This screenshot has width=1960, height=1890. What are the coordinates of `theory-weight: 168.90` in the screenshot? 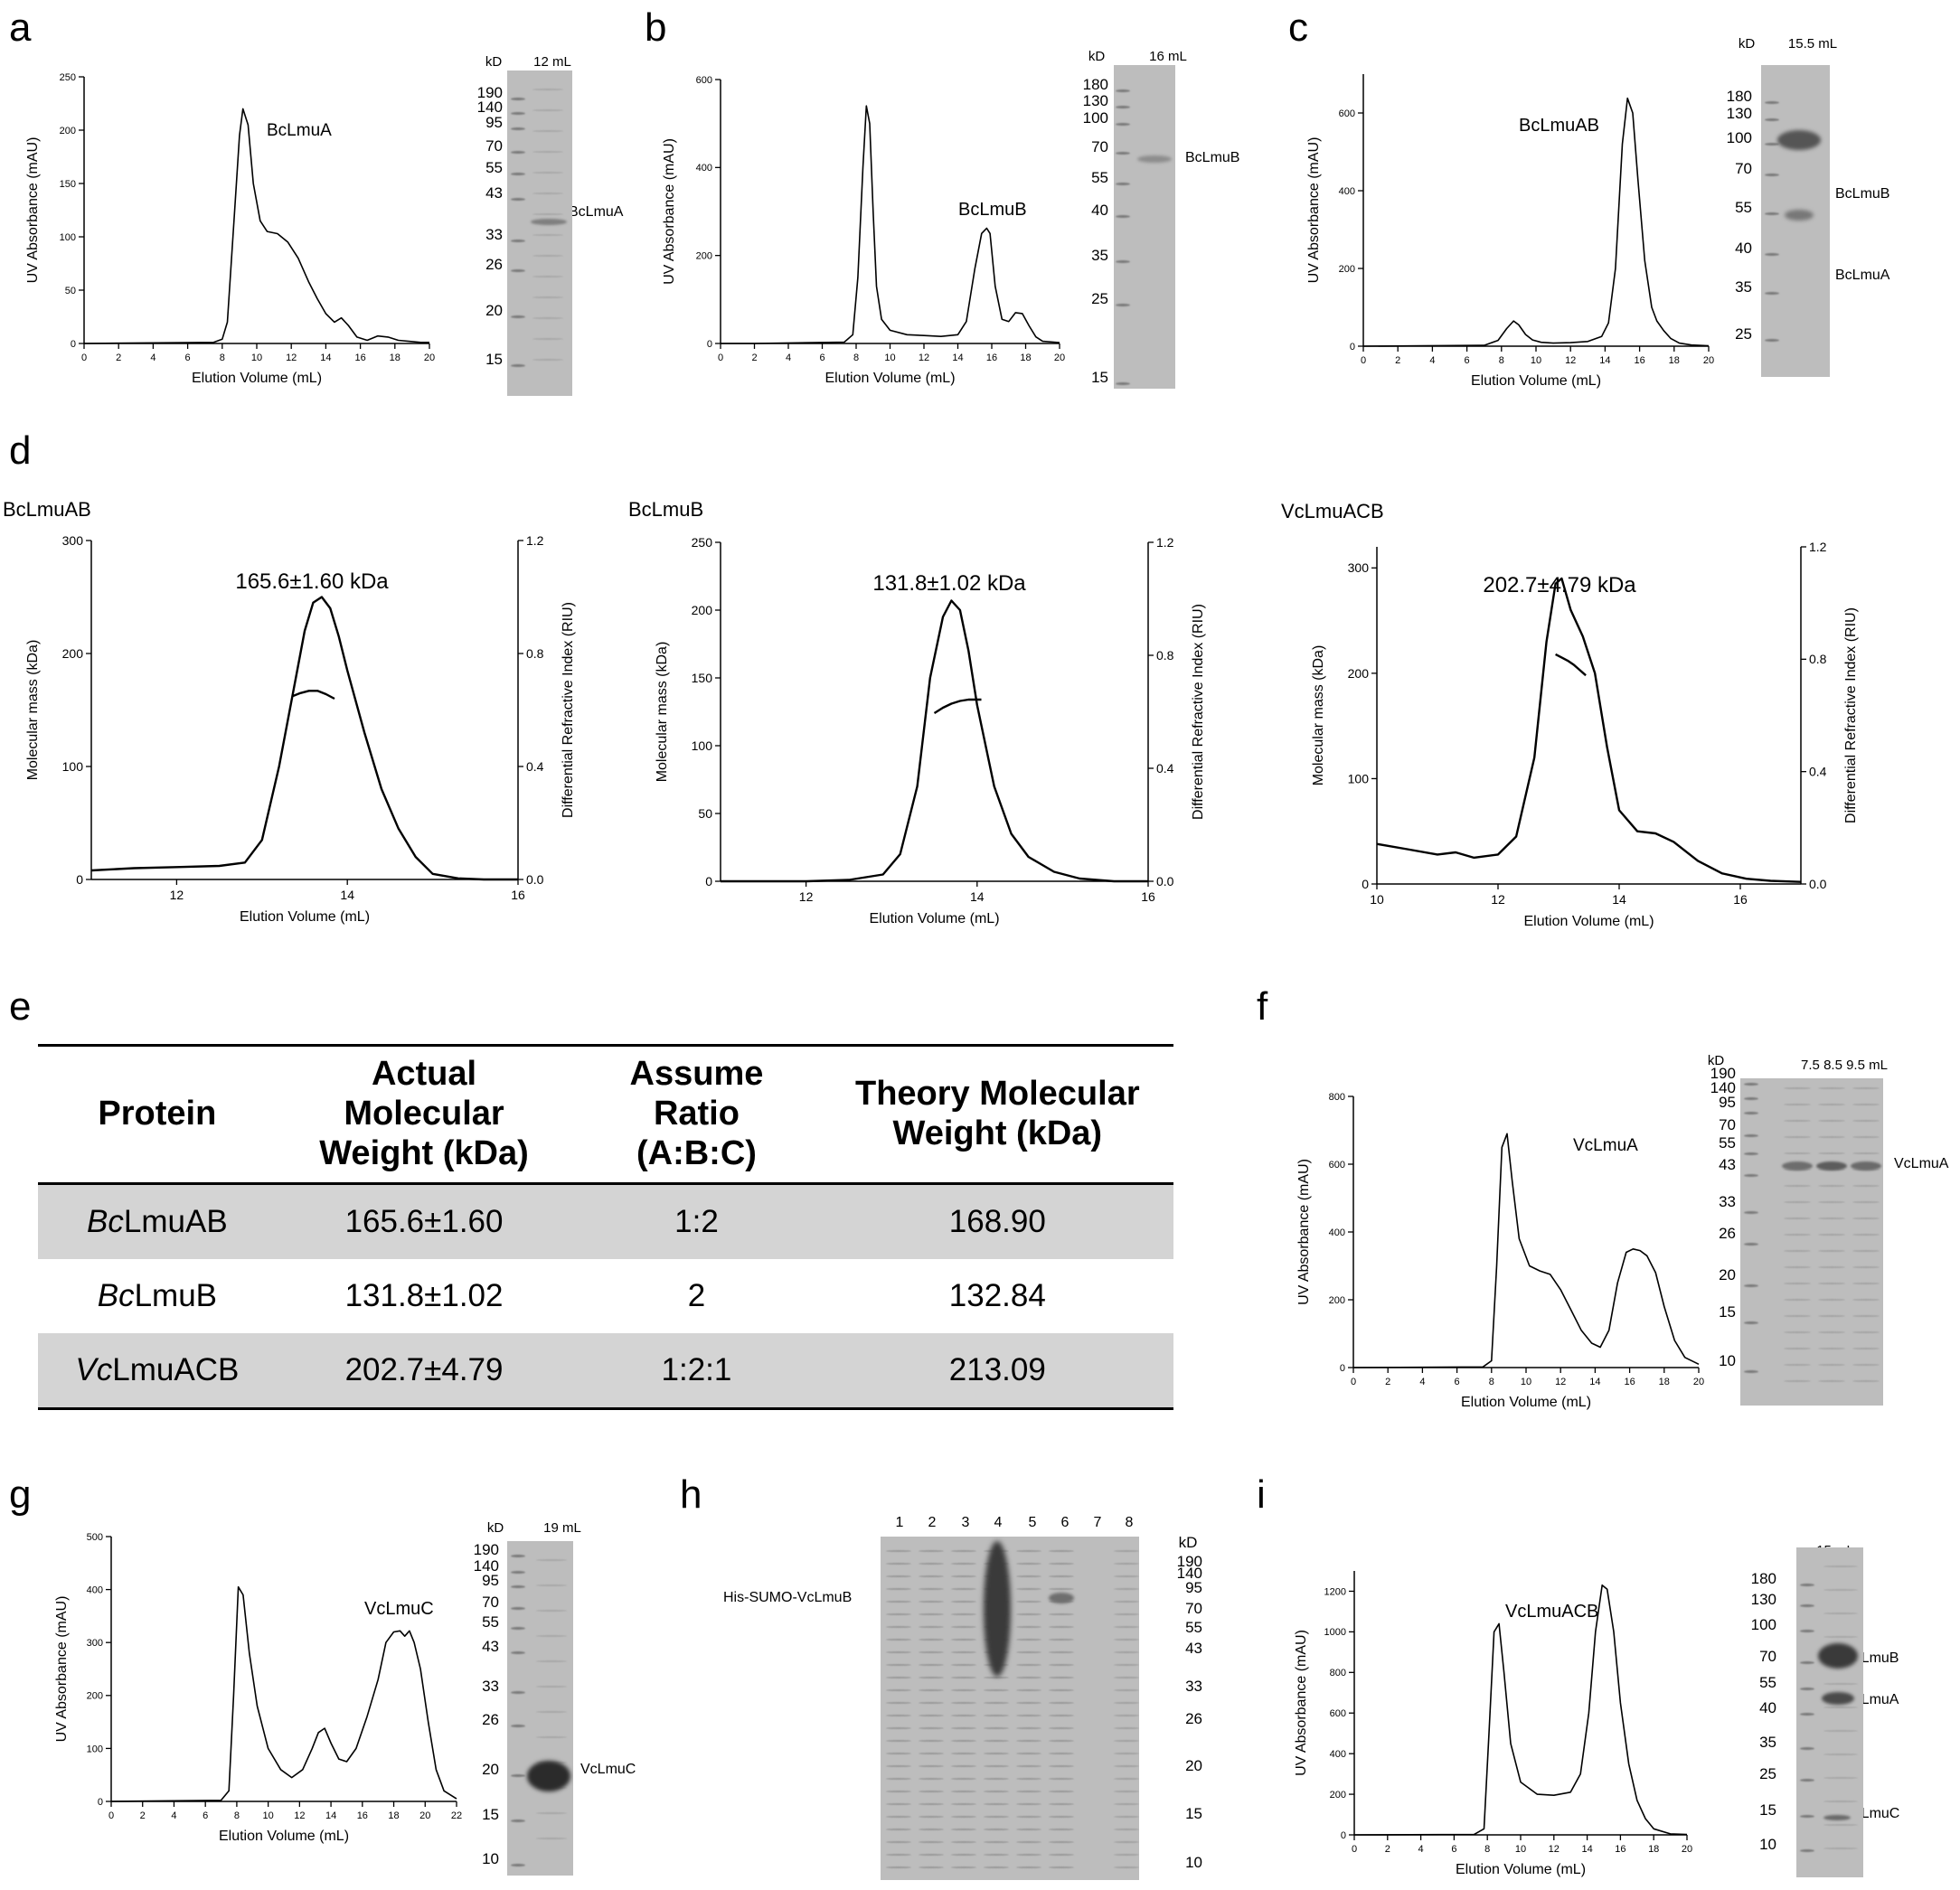 It's located at (997, 1221).